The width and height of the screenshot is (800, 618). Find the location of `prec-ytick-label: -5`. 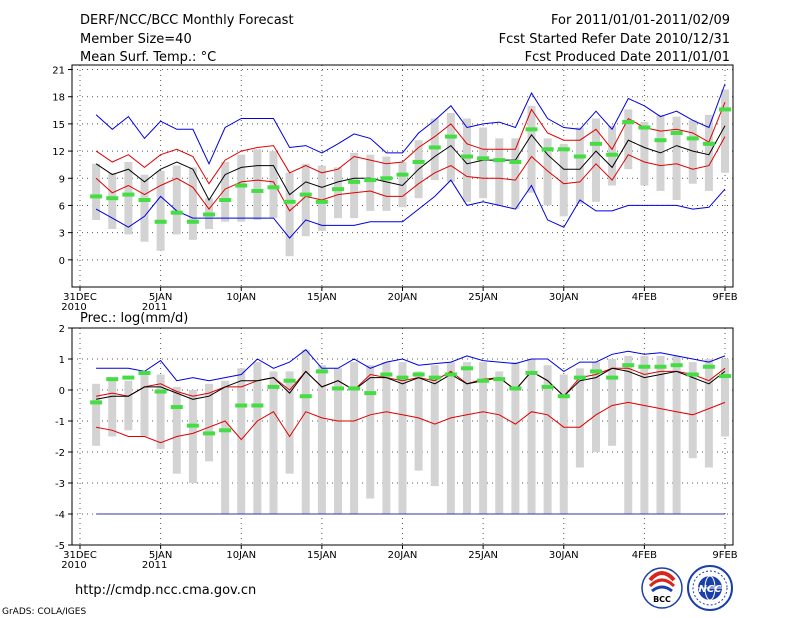

prec-ytick-label: -5 is located at coordinates (60, 546).